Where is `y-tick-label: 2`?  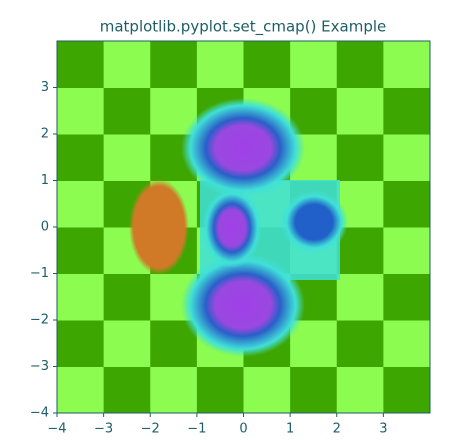
y-tick-label: 2 is located at coordinates (45, 134).